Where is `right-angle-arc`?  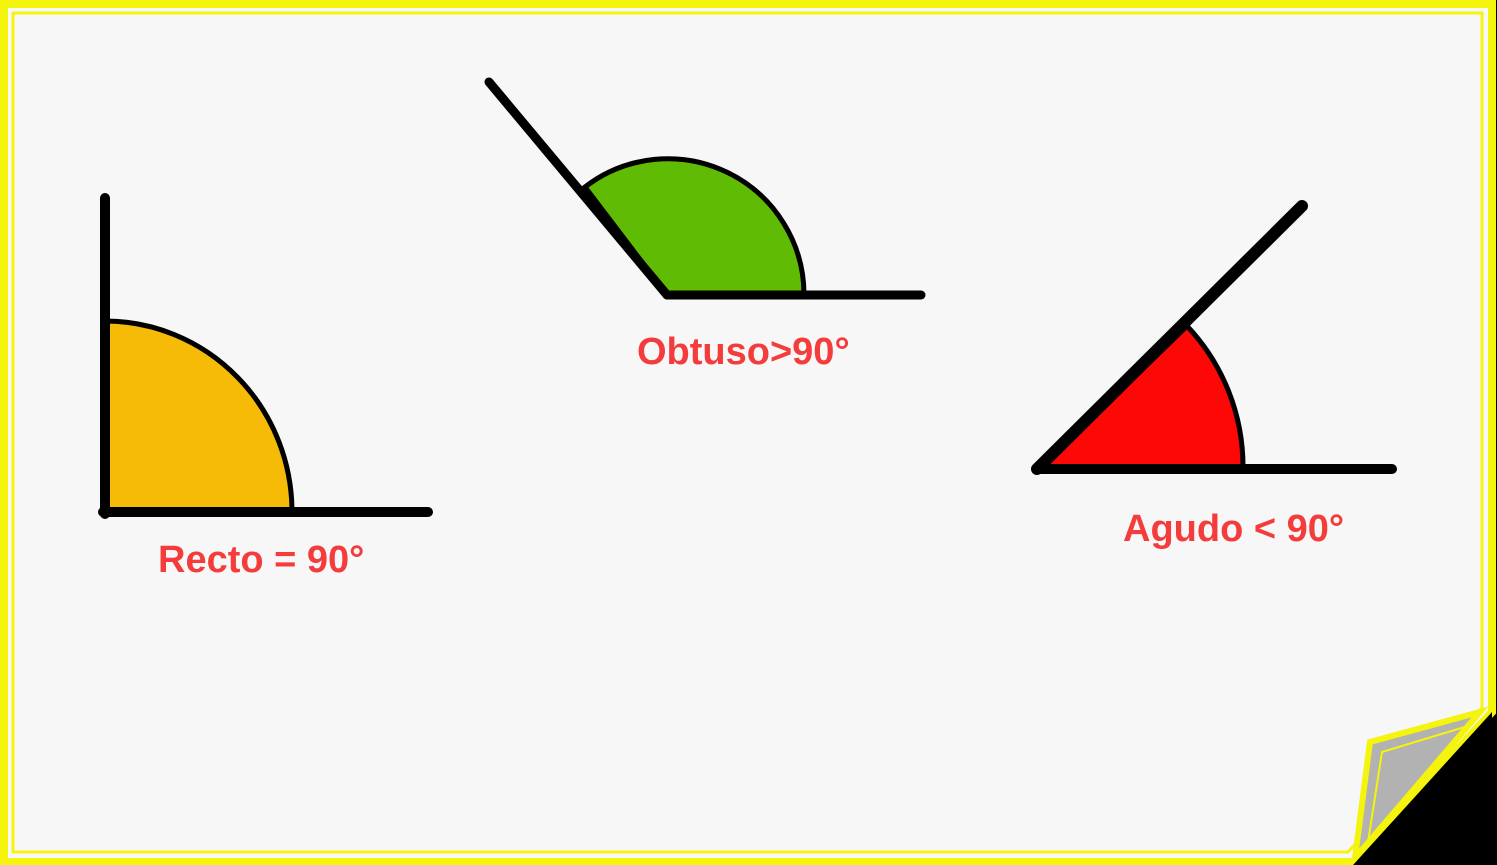
right-angle-arc is located at coordinates (198, 416).